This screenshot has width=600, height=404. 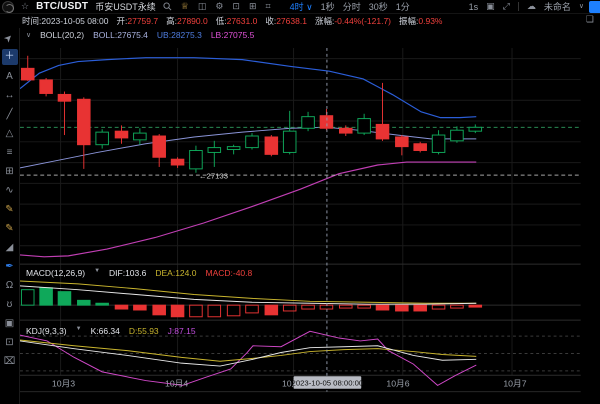 I want to click on magnet-tool-icon: ʊ, so click(x=9, y=304).